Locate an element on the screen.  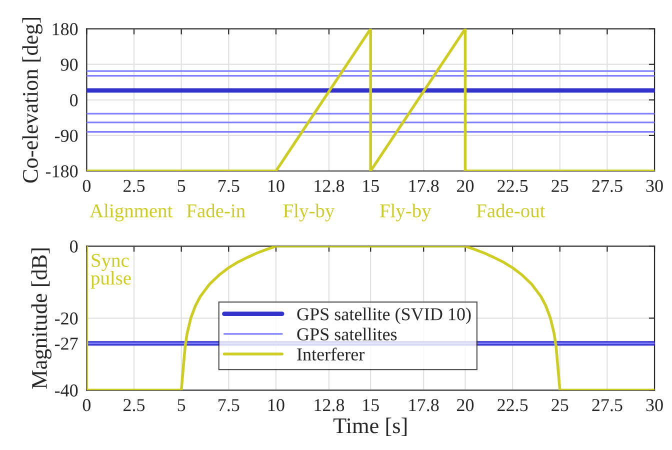
y-tick-label: 90 is located at coordinates (69, 64).